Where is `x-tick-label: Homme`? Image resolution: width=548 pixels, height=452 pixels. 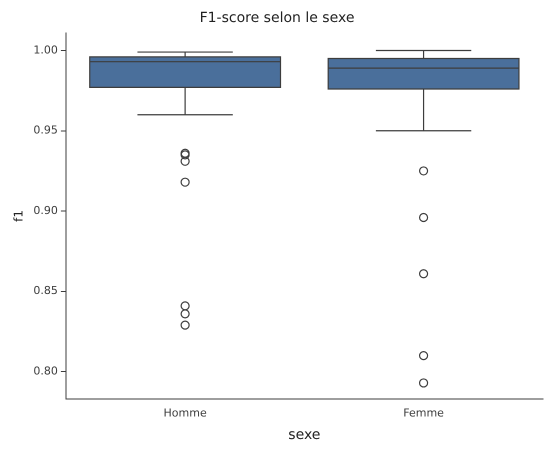
x-tick-label: Homme is located at coordinates (185, 413).